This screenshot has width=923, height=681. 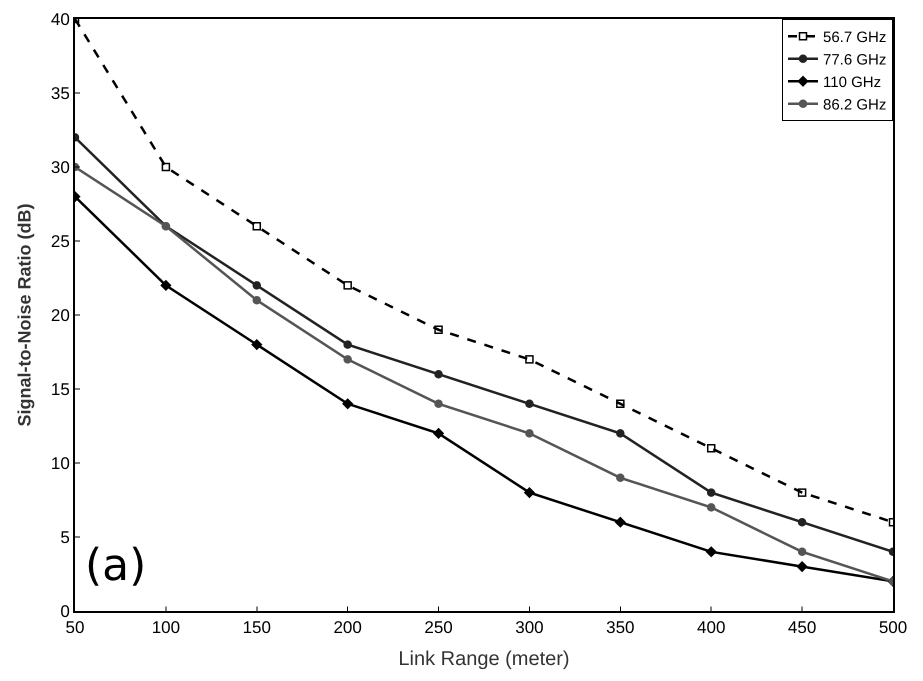 What do you see at coordinates (893, 628) in the screenshot?
I see `x-tick-label: 500` at bounding box center [893, 628].